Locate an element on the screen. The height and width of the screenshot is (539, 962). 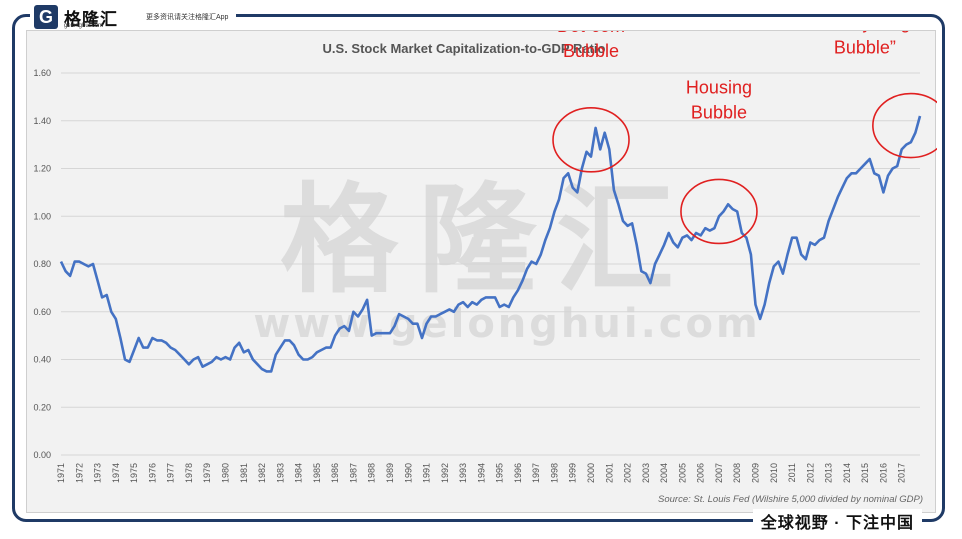
x-tick-label: 2007 is located at coordinates (719, 473).